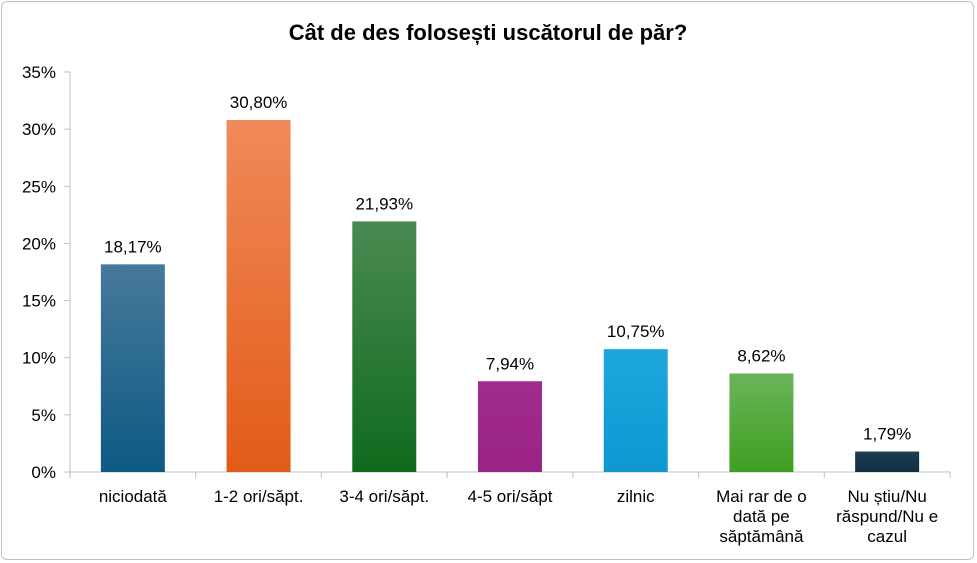 Image resolution: width=977 pixels, height=563 pixels. Describe the element at coordinates (887, 434) in the screenshot. I see `data-label: 1,79%` at that location.